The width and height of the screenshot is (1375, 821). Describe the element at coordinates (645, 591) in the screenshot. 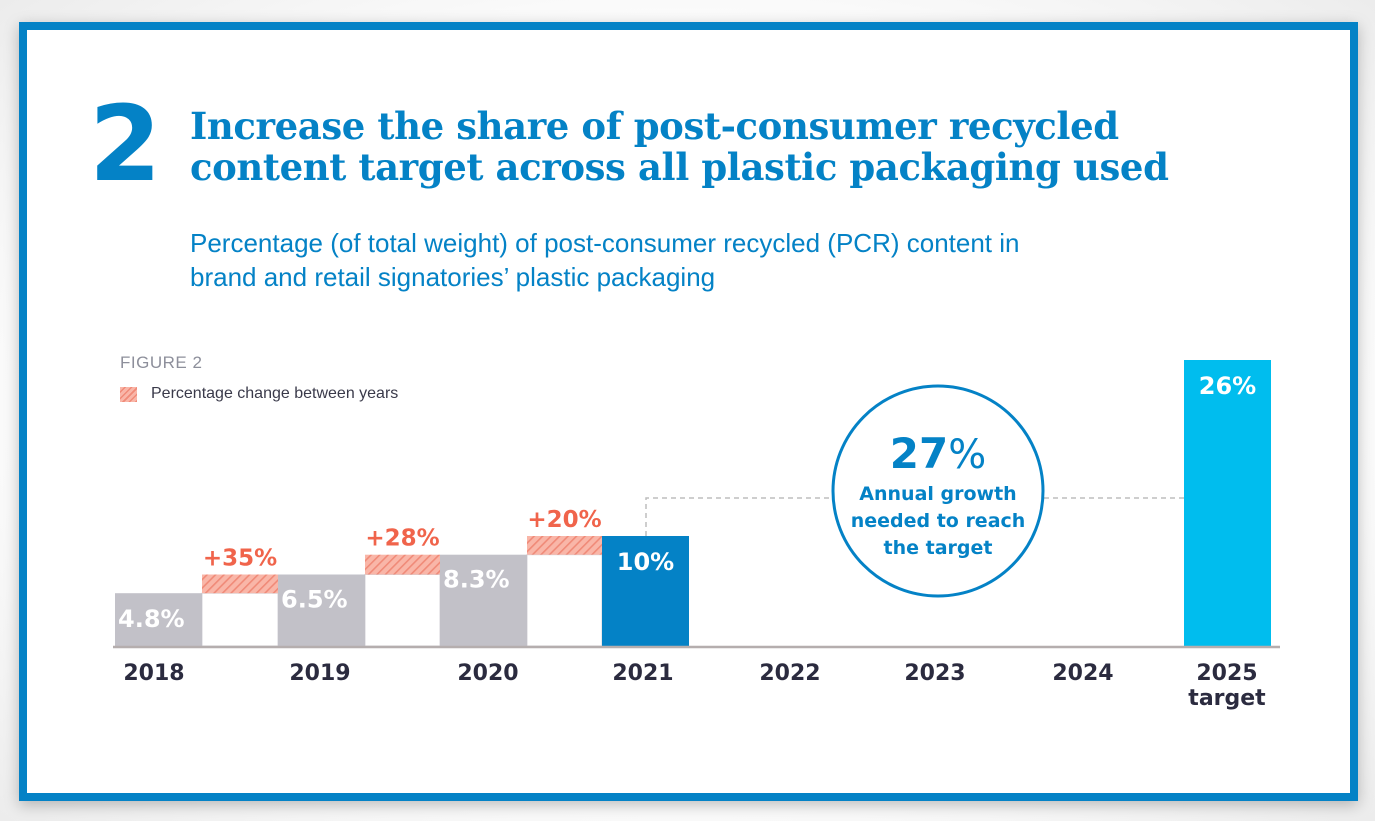

I see `bar-2021` at that location.